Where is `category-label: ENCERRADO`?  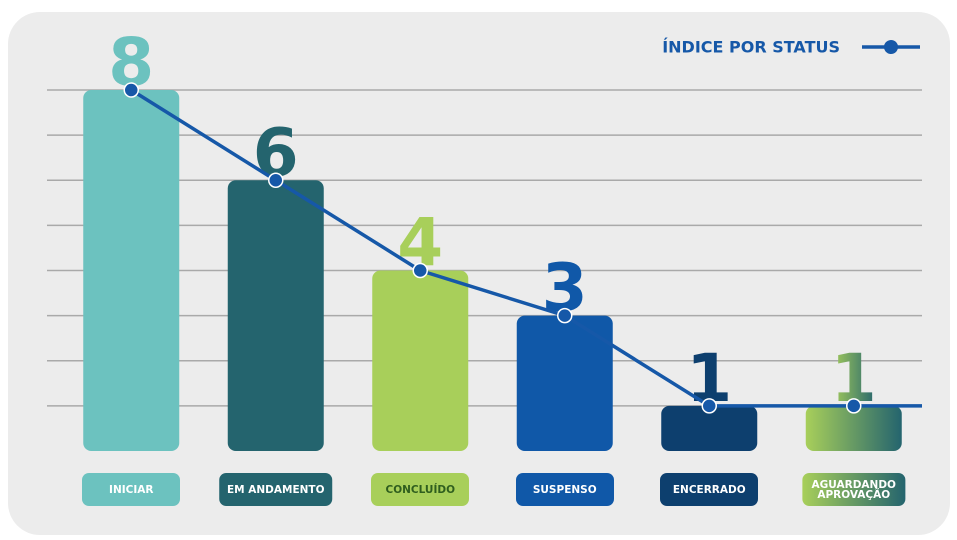 category-label: ENCERRADO is located at coordinates (709, 489).